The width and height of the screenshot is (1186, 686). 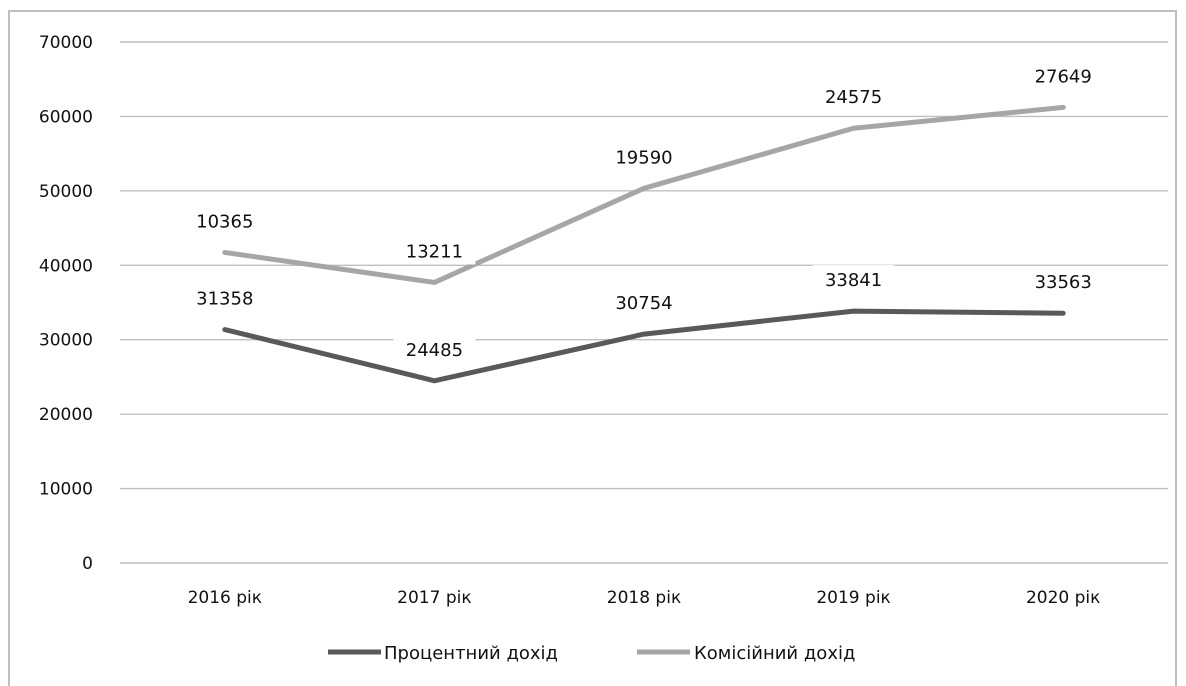 I want to click on legend-label-commission: Комісійний дохід, so click(x=774, y=653).